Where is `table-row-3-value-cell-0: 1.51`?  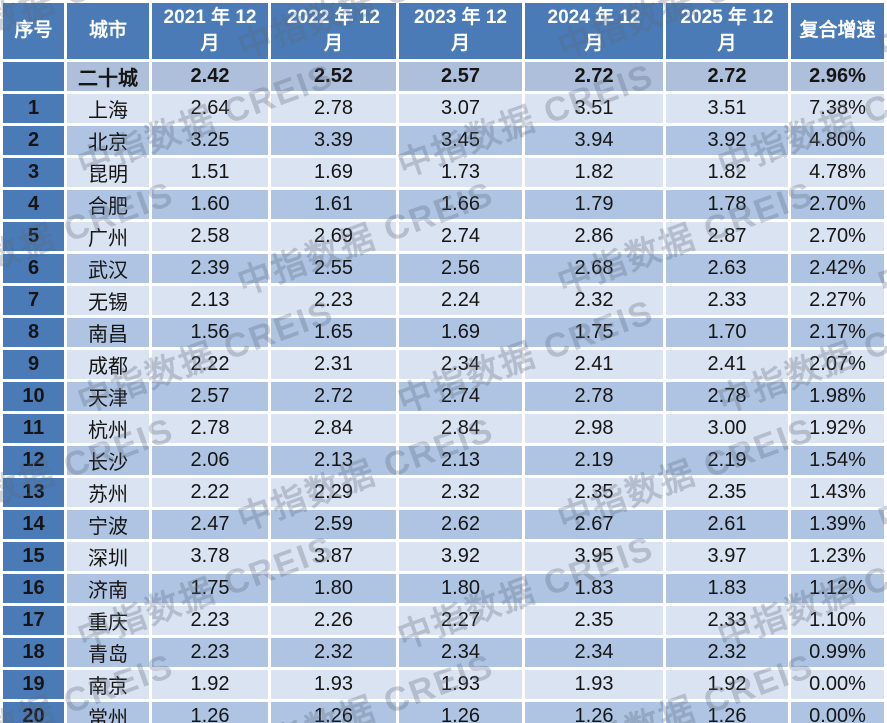
table-row-3-value-cell-0: 1.51 is located at coordinates (210, 172).